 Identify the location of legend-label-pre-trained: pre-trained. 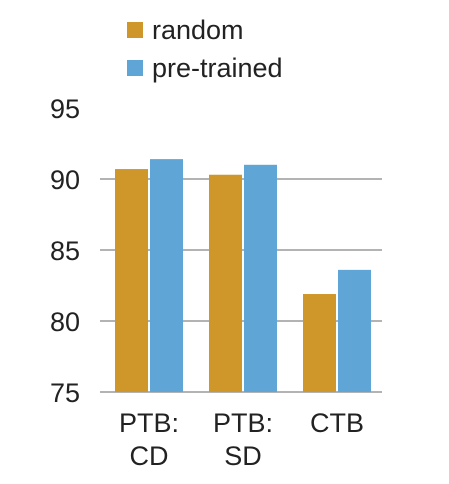
(217, 68).